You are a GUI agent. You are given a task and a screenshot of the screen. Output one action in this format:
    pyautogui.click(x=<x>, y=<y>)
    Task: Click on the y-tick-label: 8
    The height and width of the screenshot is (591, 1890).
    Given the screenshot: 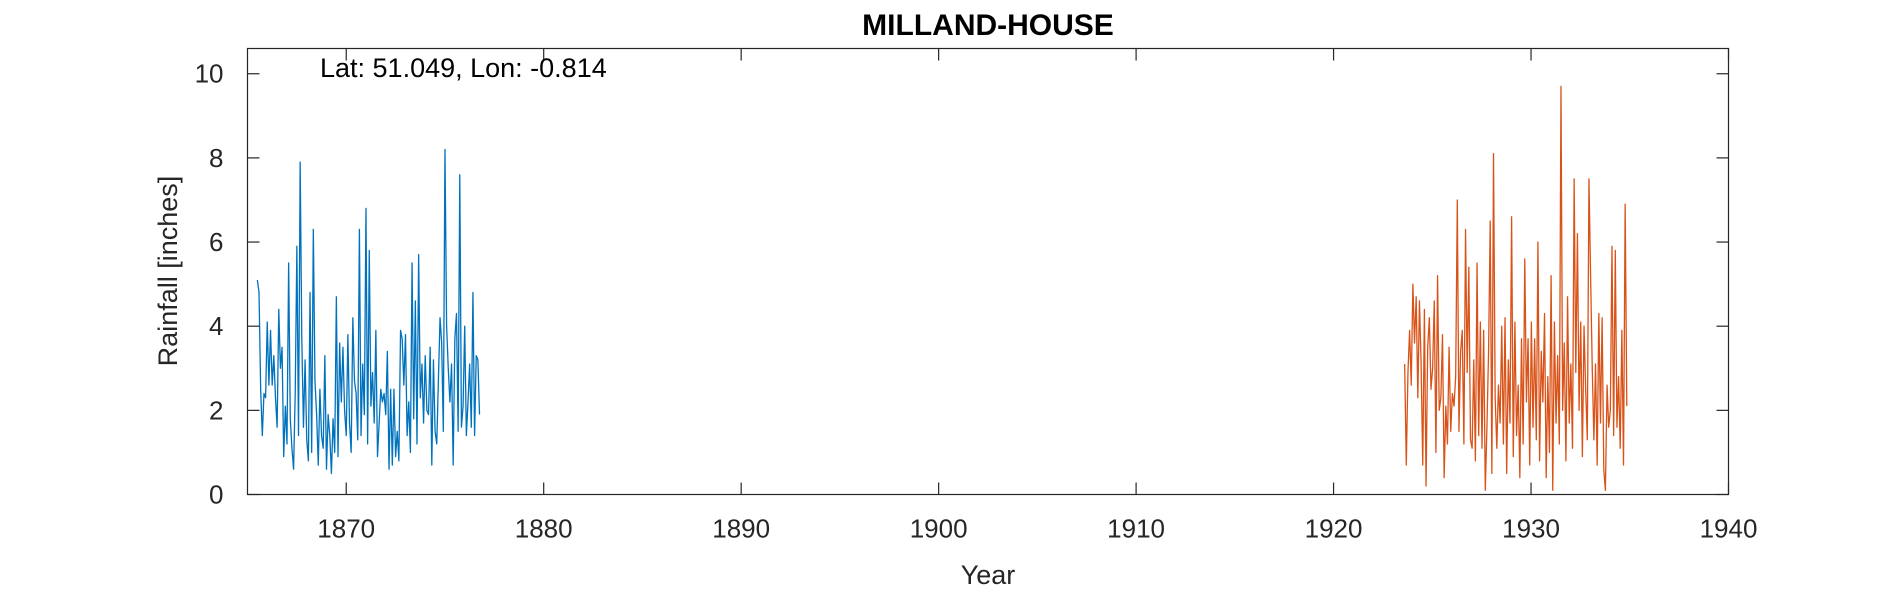 What is the action you would take?
    pyautogui.click(x=216, y=158)
    